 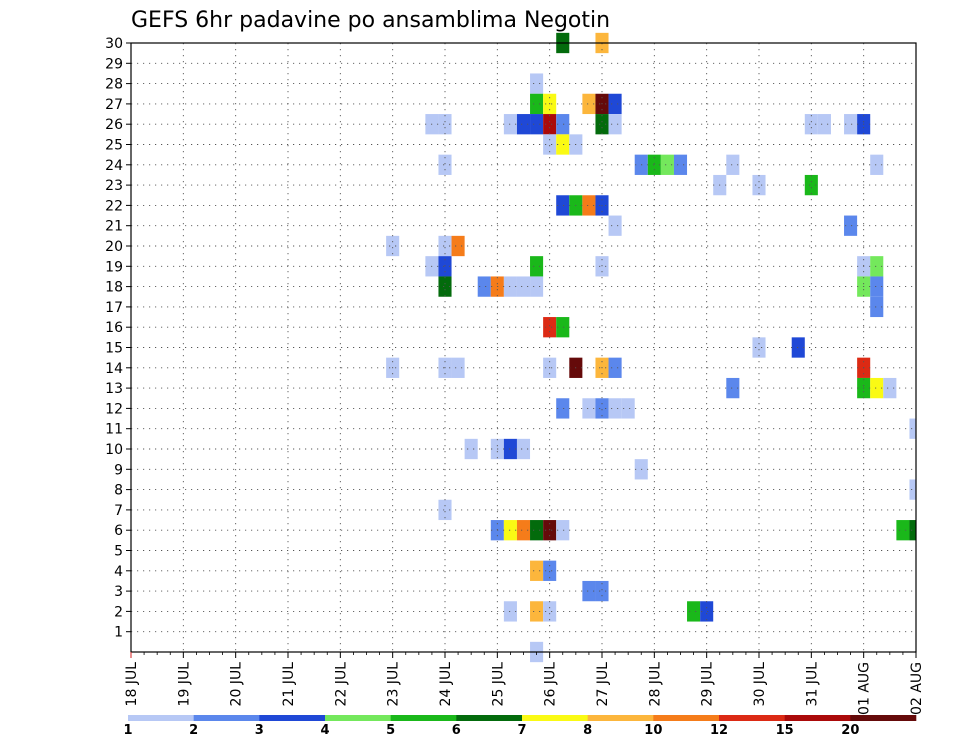 What do you see at coordinates (114, 44) in the screenshot?
I see `y-tick-label: 30` at bounding box center [114, 44].